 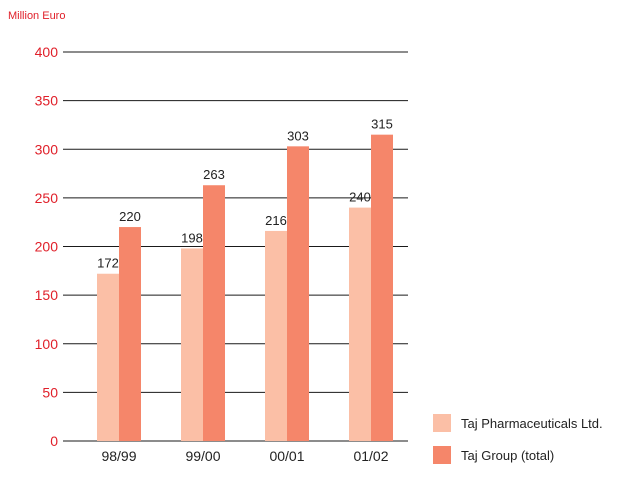 What do you see at coordinates (47, 344) in the screenshot?
I see `y-tick-label-100: 100` at bounding box center [47, 344].